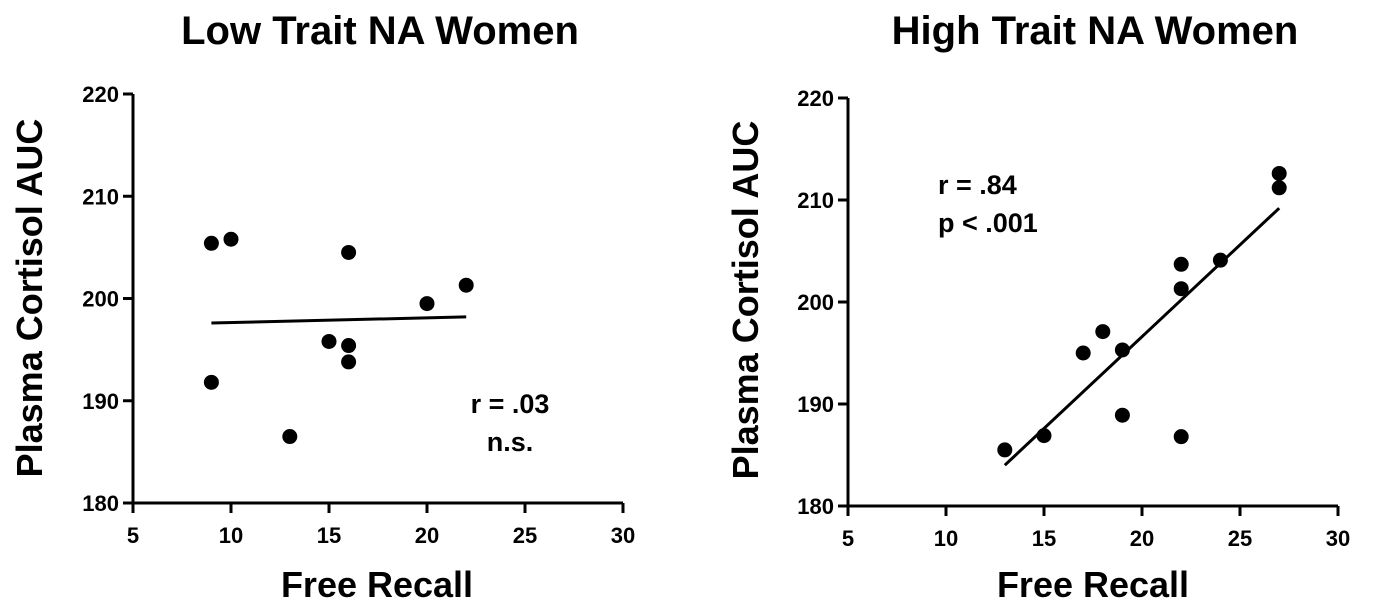 This screenshot has height=607, width=1374. Describe the element at coordinates (988, 223) in the screenshot. I see `annotation-significance: p < .001` at that location.